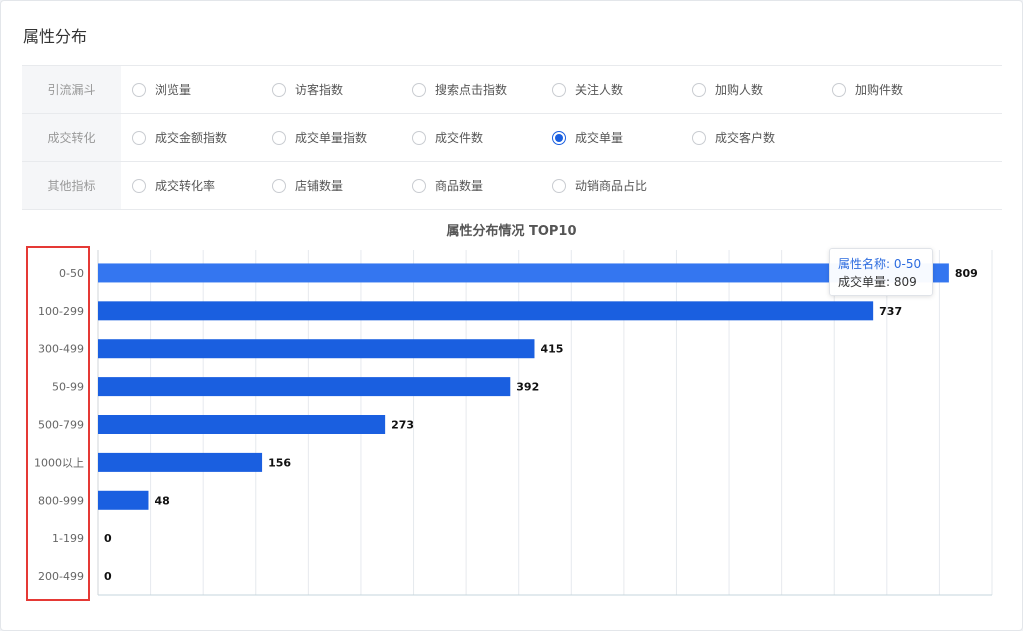 Image resolution: width=1023 pixels, height=631 pixels. I want to click on category-tick-label: 200-499, so click(61, 576).